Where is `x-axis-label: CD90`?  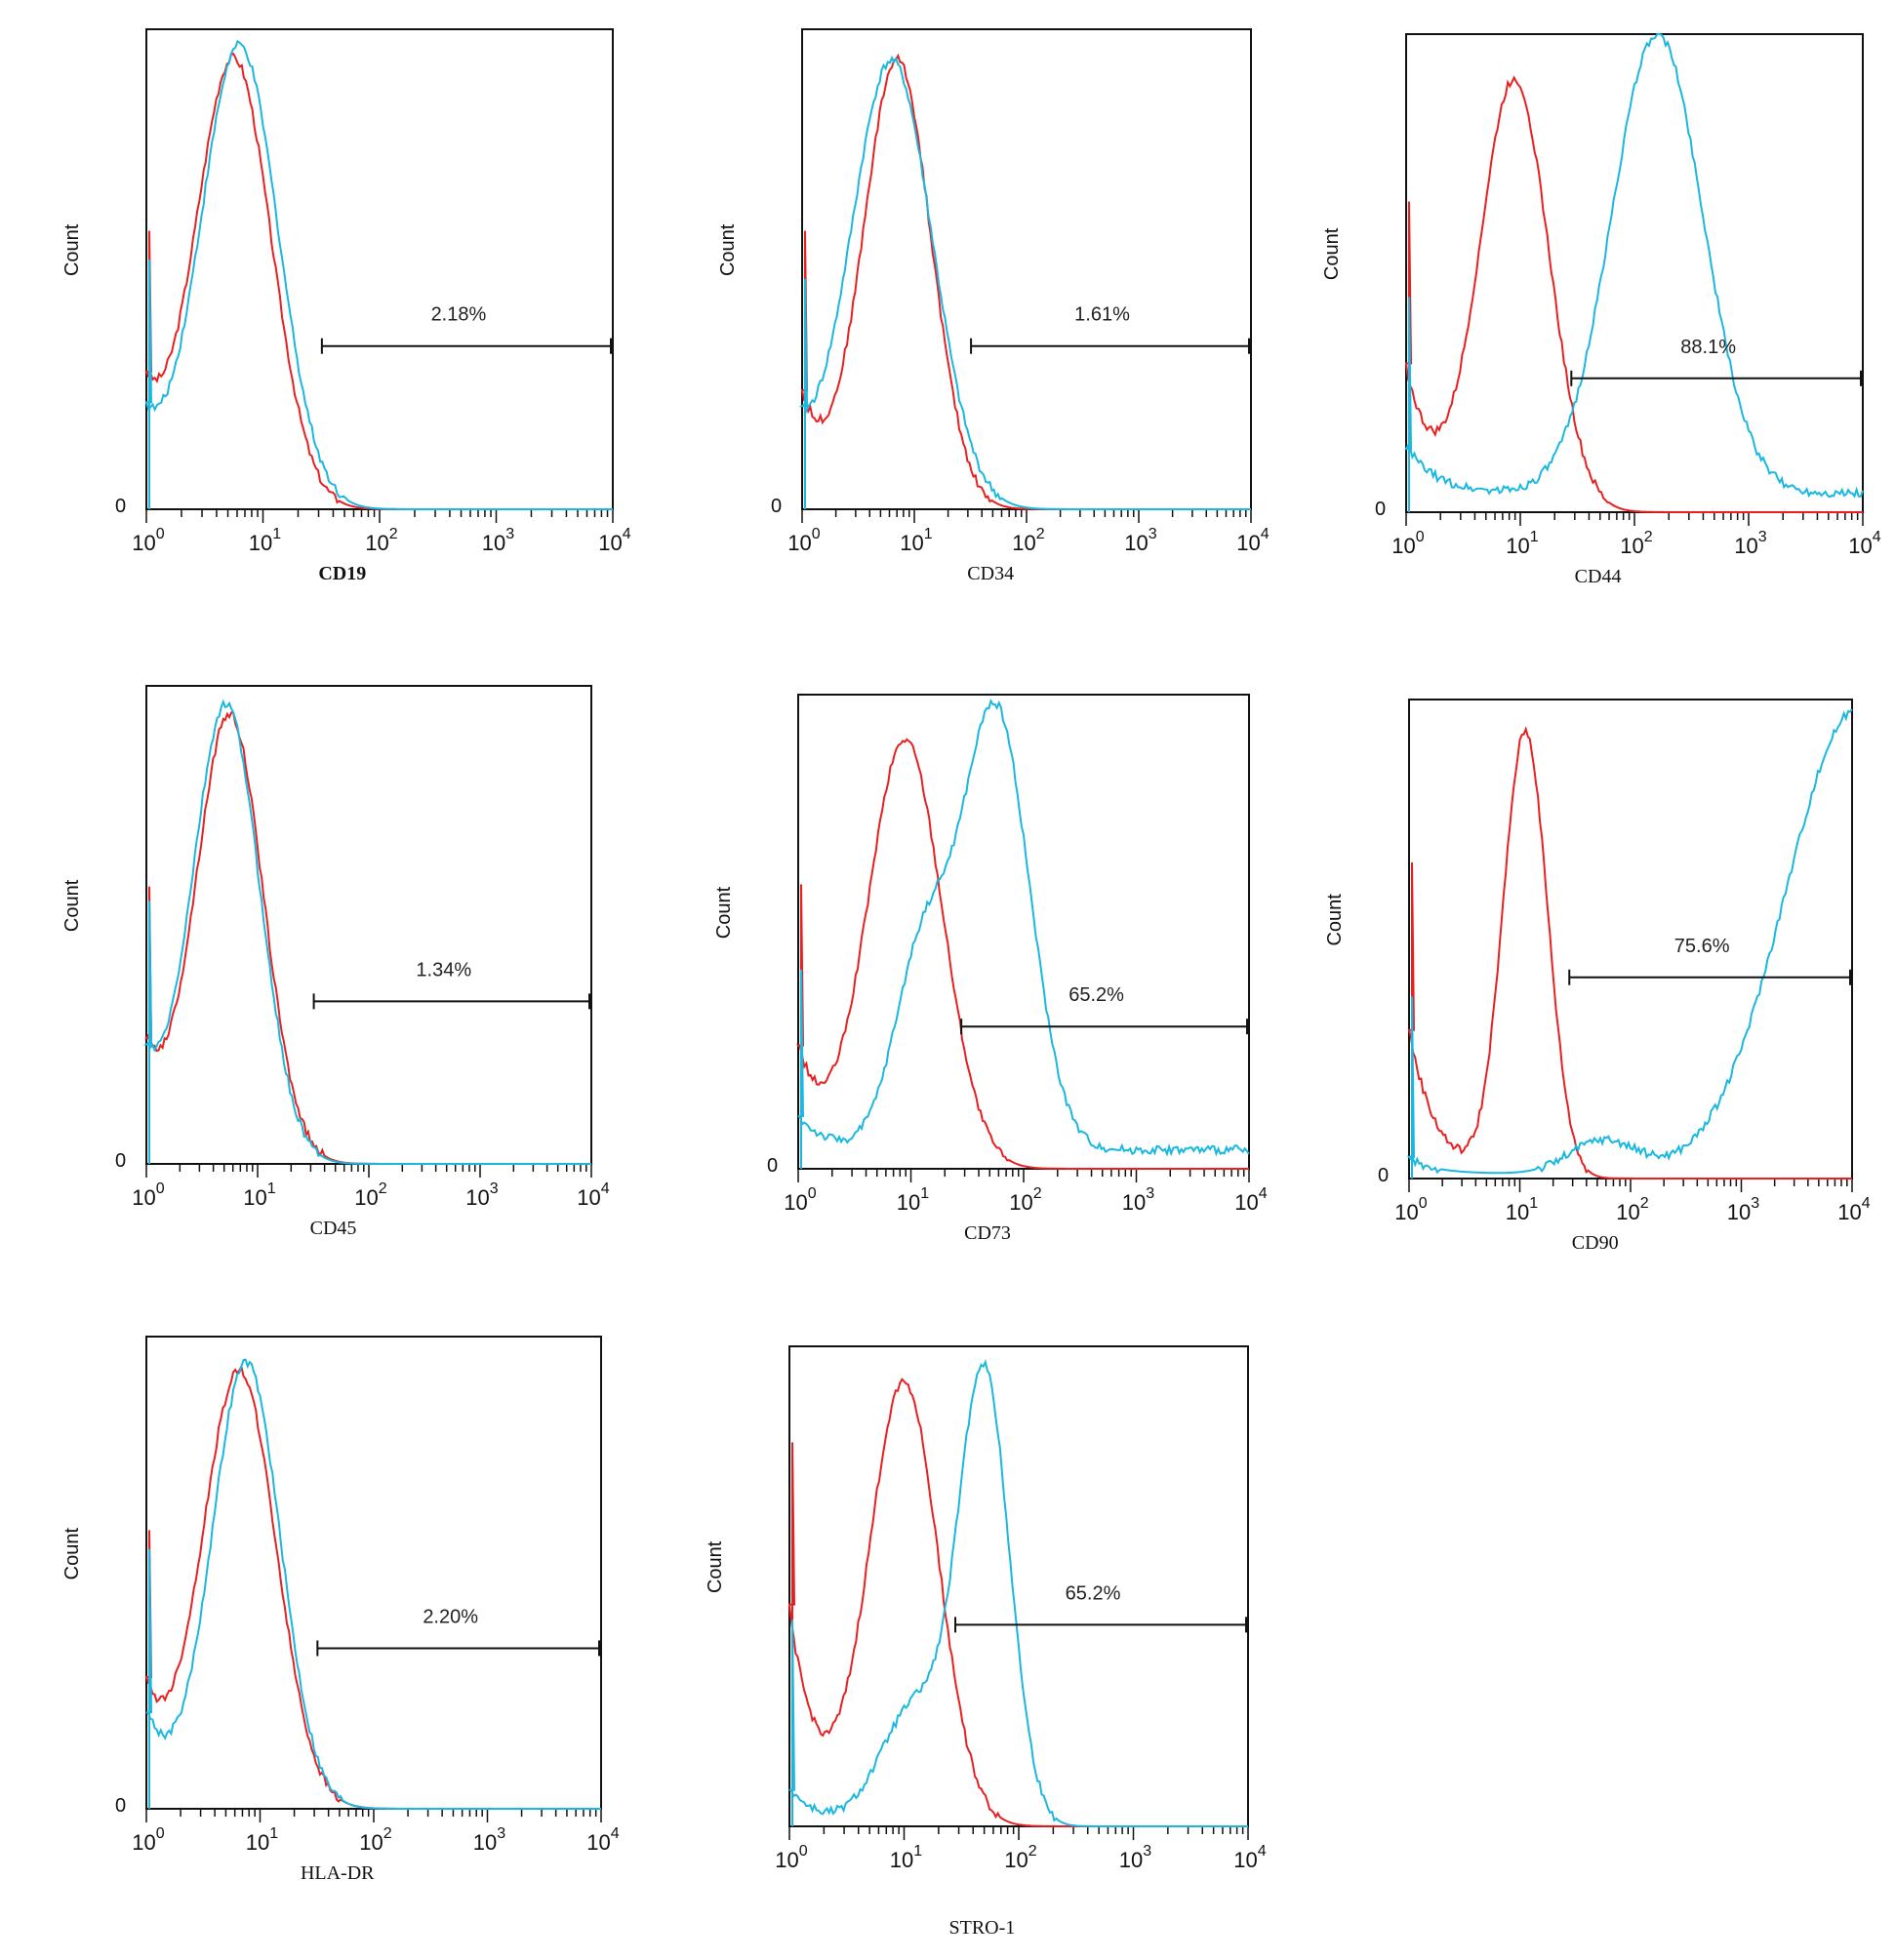
x-axis-label: CD90 is located at coordinates (1595, 1243).